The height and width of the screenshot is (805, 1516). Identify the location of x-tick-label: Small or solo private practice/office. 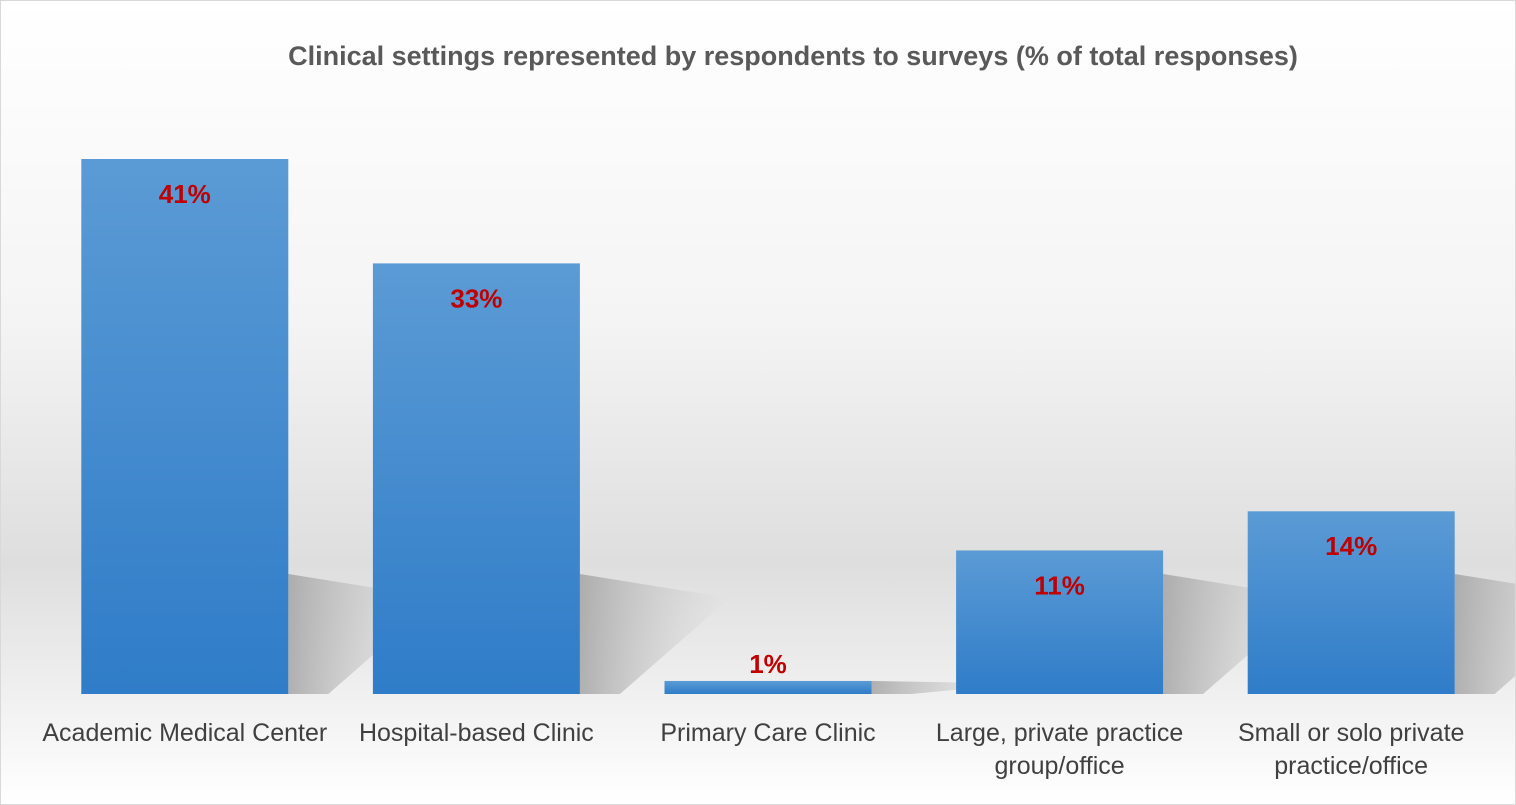
(1351, 749).